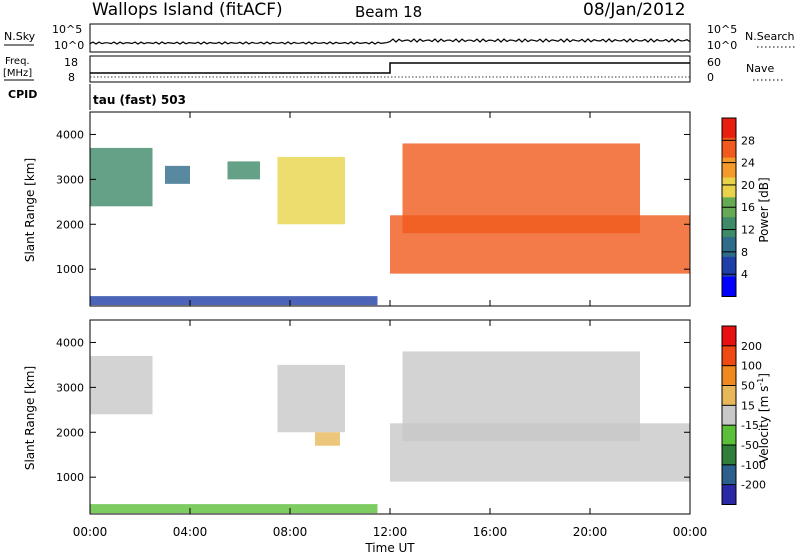 Image resolution: width=800 pixels, height=554 pixels. I want to click on colorbar-tick-label: -200, so click(753, 485).